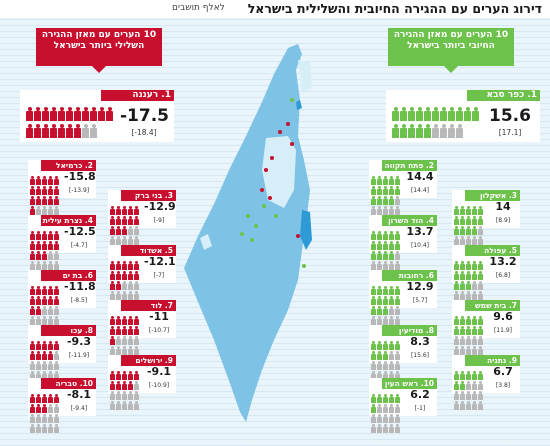 This screenshot has width=550, height=446. What do you see at coordinates (409, 220) in the screenshot?
I see `city-name-label: 4. הוד השרון` at bounding box center [409, 220].